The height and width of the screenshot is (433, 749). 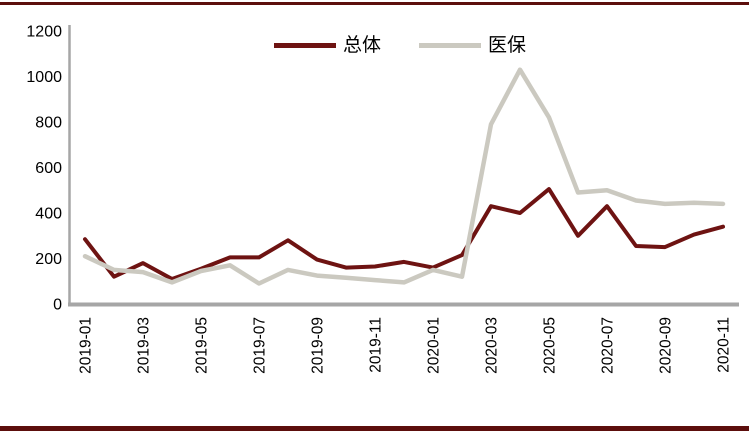 I want to click on x-tick-label: 2020-03, so click(x=492, y=345).